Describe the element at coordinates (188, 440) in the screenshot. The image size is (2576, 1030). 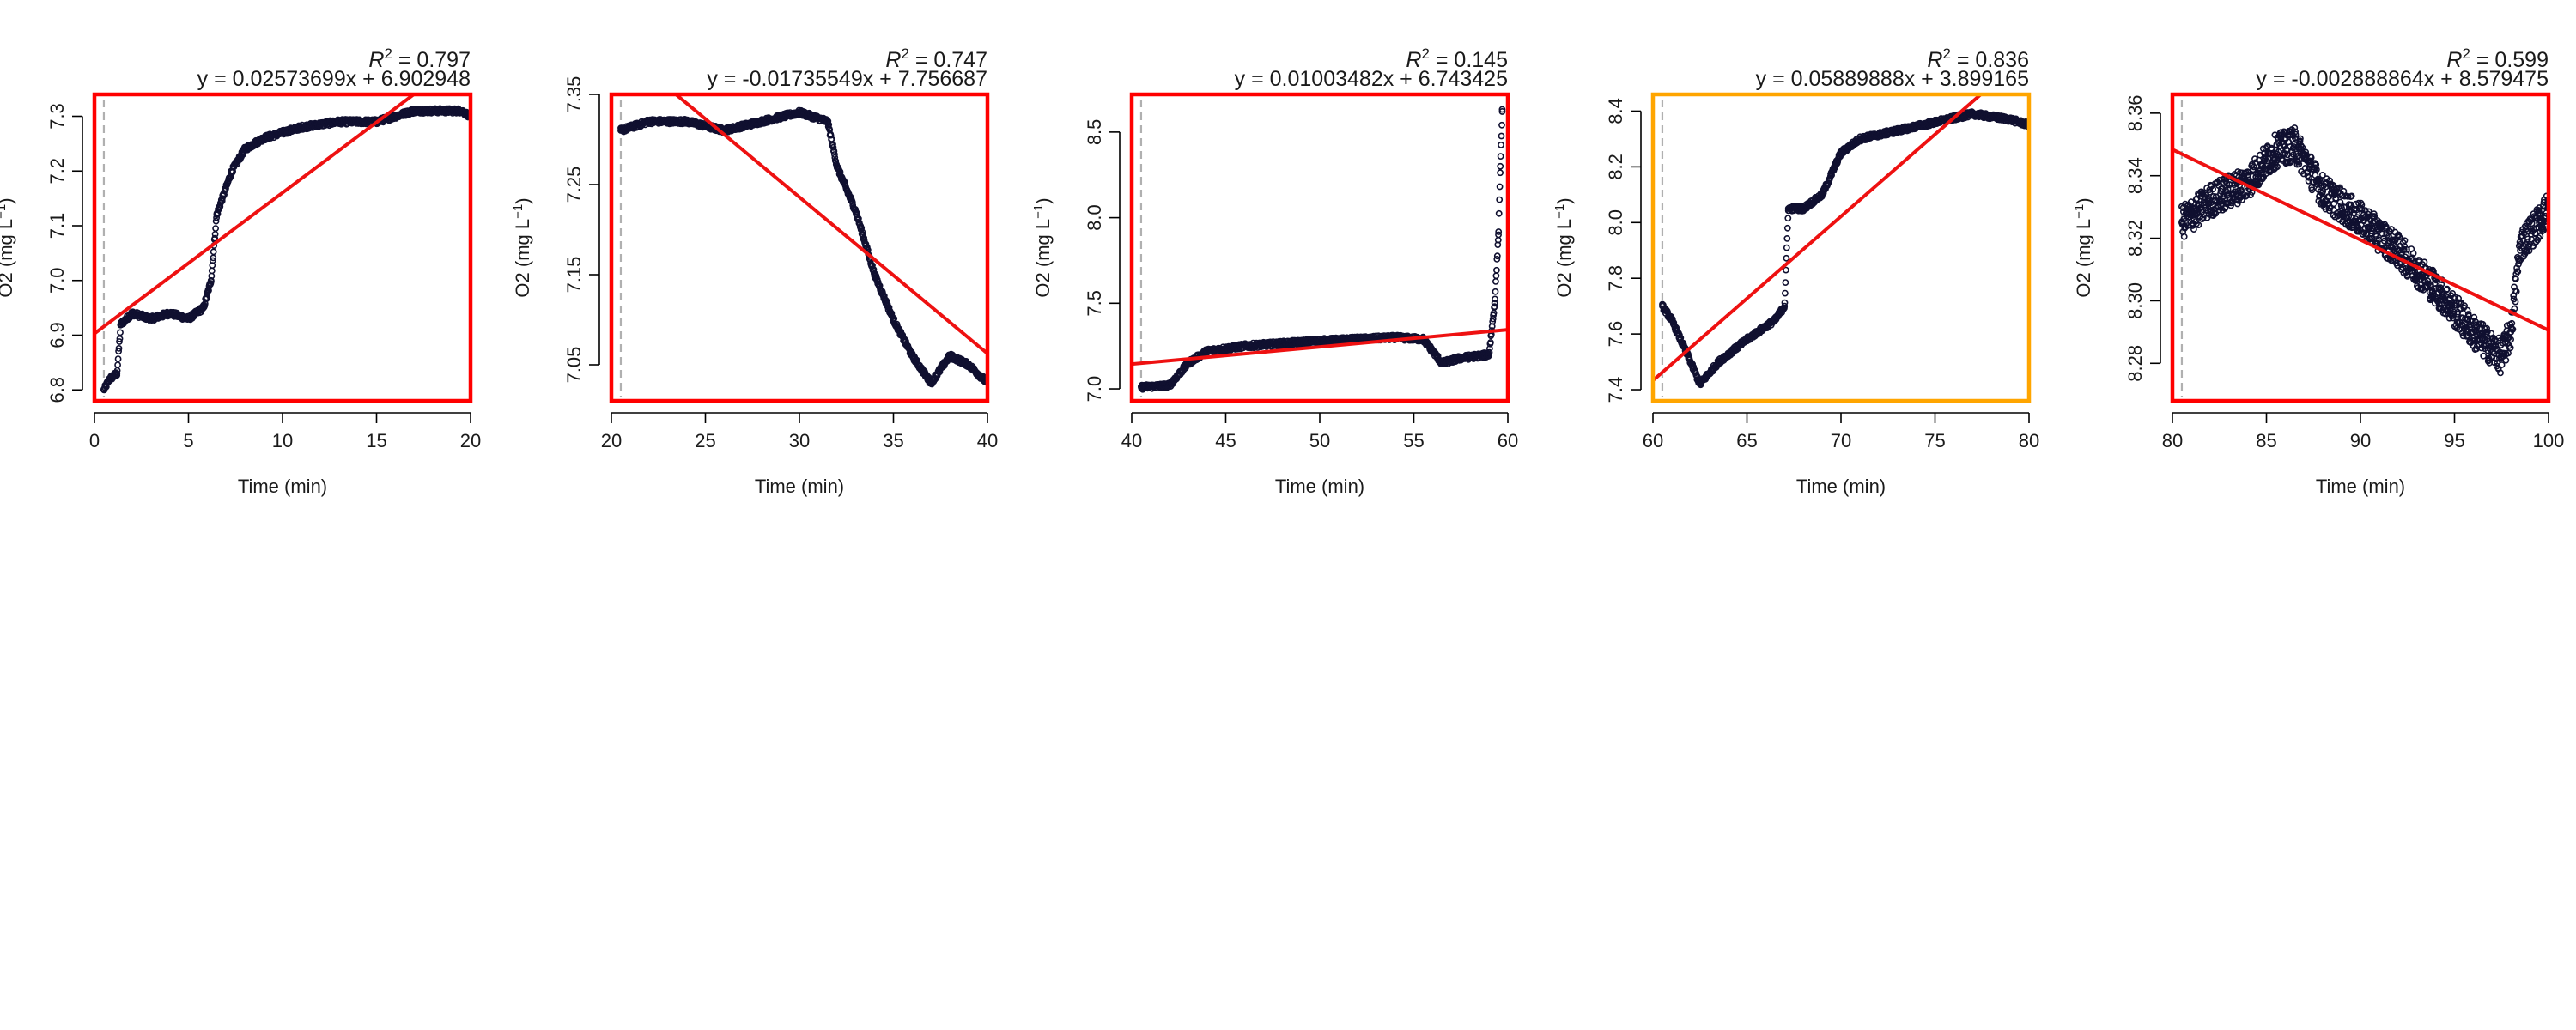
I see `x-tick-label: 5` at that location.